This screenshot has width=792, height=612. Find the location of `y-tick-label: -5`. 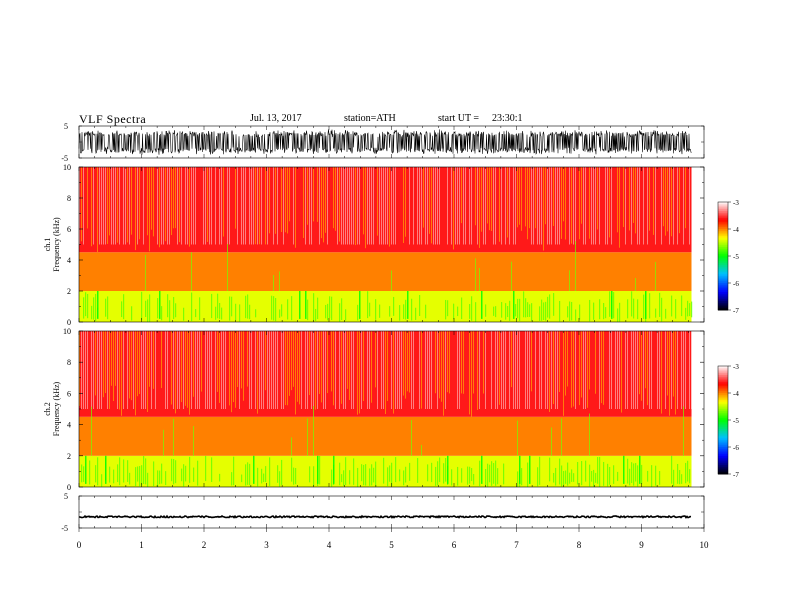

y-tick-label: -5 is located at coordinates (64, 158).